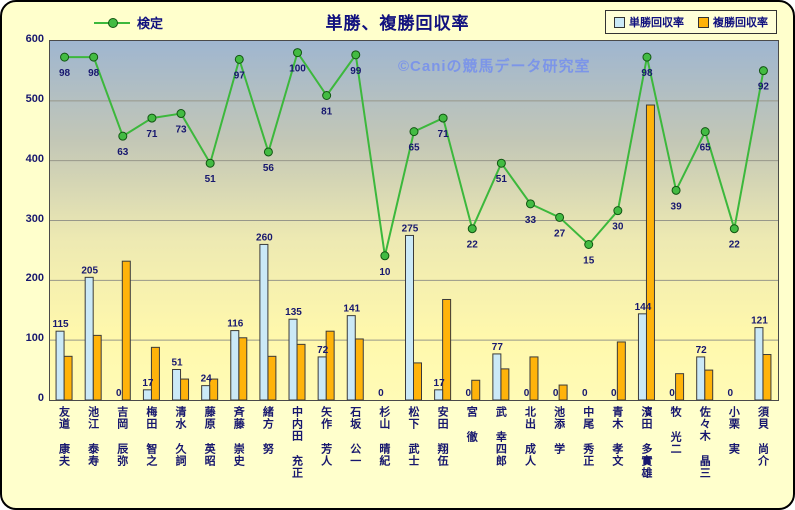  Describe the element at coordinates (209, 436) in the screenshot. I see `x-axis-label: 藤原 英昭` at that location.